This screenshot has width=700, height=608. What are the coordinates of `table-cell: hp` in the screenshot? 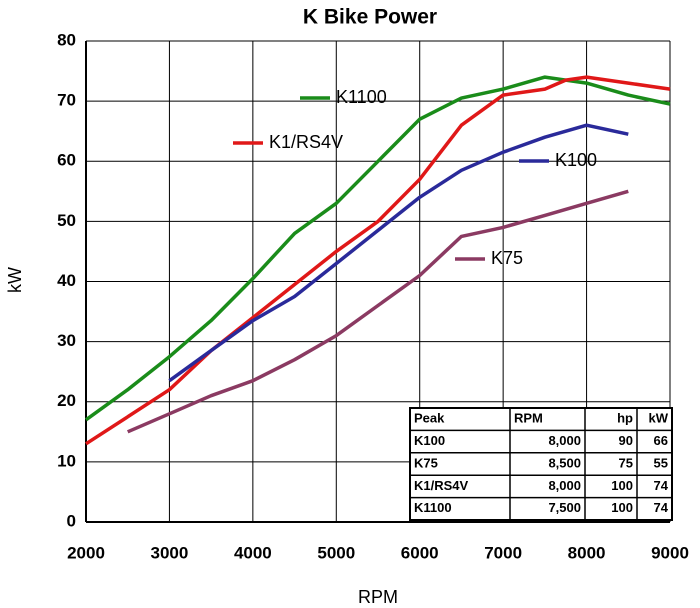 It's located at (625, 418).